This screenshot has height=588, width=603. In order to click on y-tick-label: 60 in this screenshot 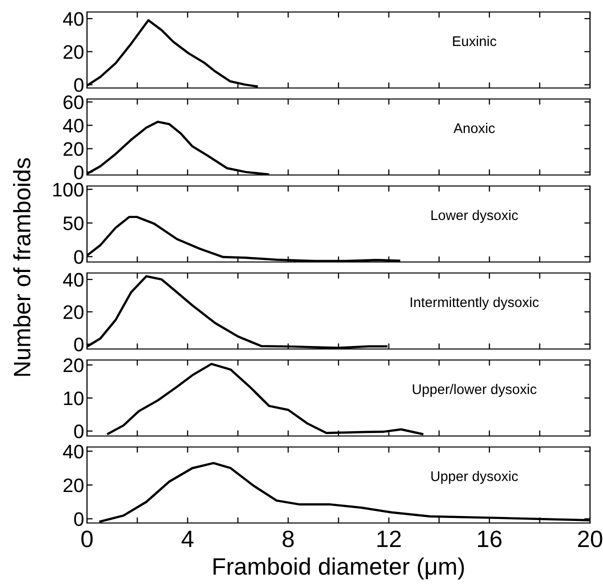, I will do `click(74, 102)`.